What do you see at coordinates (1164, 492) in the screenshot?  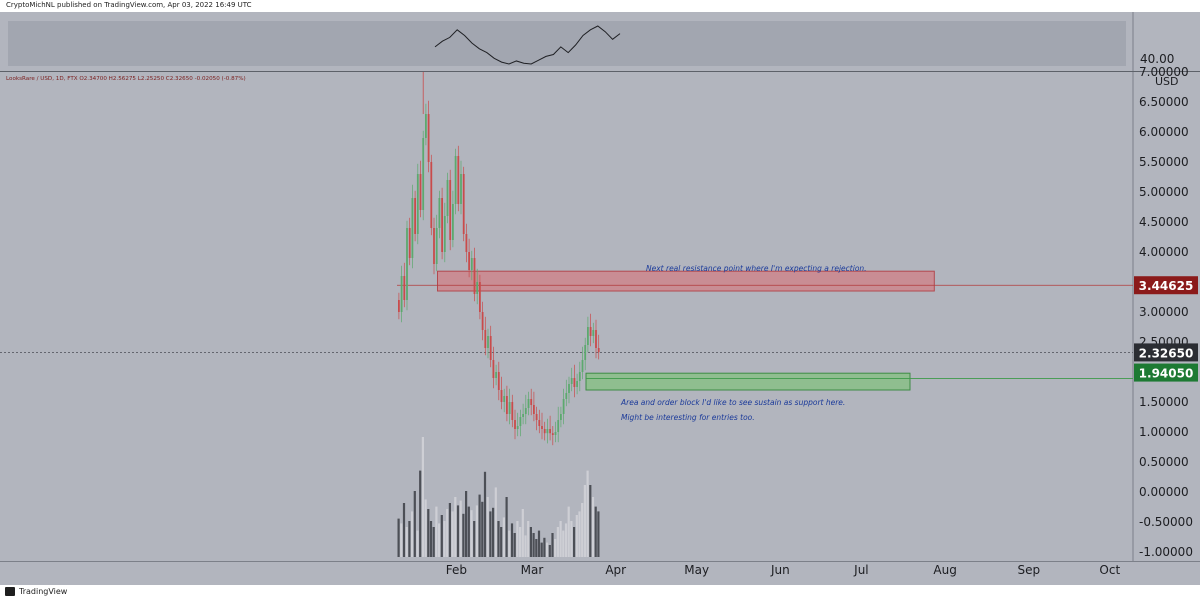 I see `y-tick-label: 0.00000` at bounding box center [1164, 492].